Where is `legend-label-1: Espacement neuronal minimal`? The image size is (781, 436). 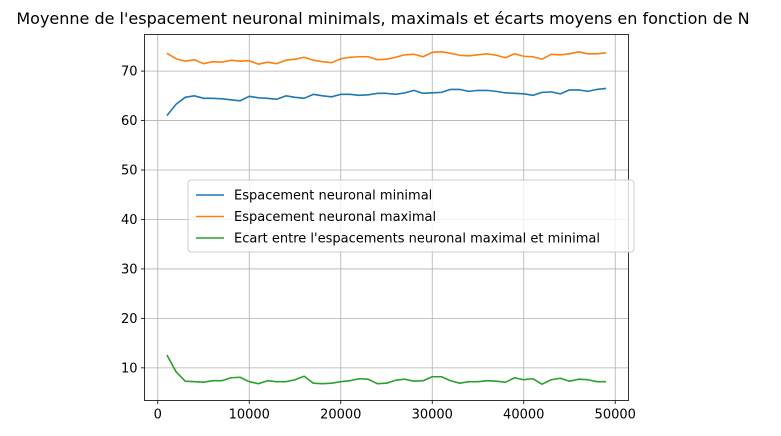 legend-label-1: Espacement neuronal minimal is located at coordinates (333, 196).